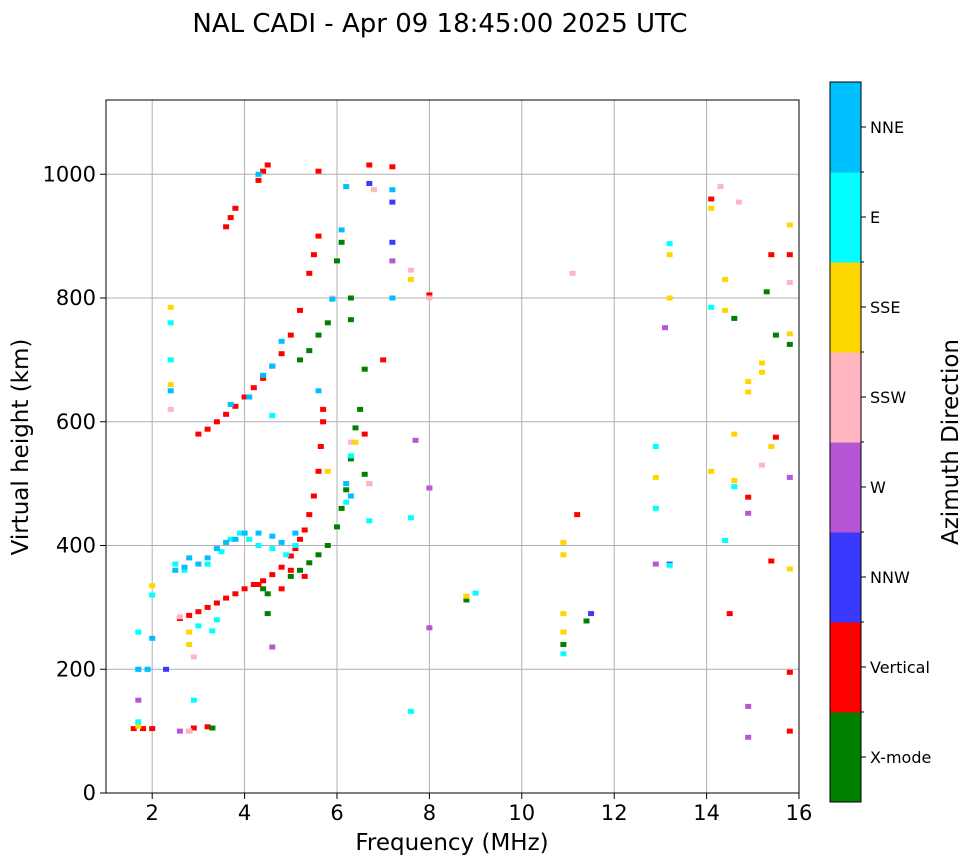 The width and height of the screenshot is (972, 865). I want to click on colorbar-segment-nnw, so click(845, 577).